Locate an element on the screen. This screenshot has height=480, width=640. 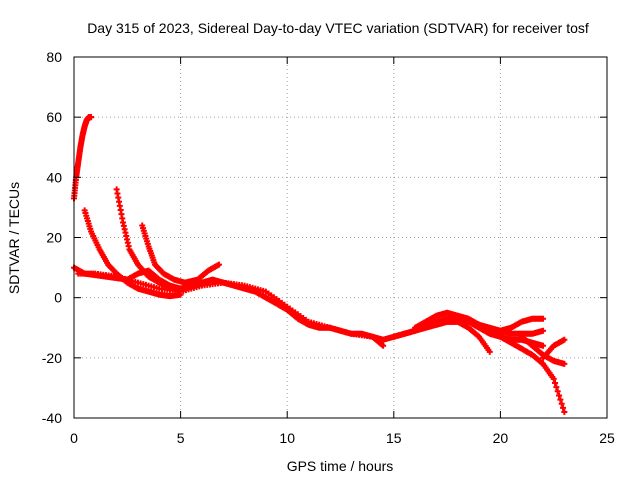
x-tick-label: 25 is located at coordinates (607, 438).